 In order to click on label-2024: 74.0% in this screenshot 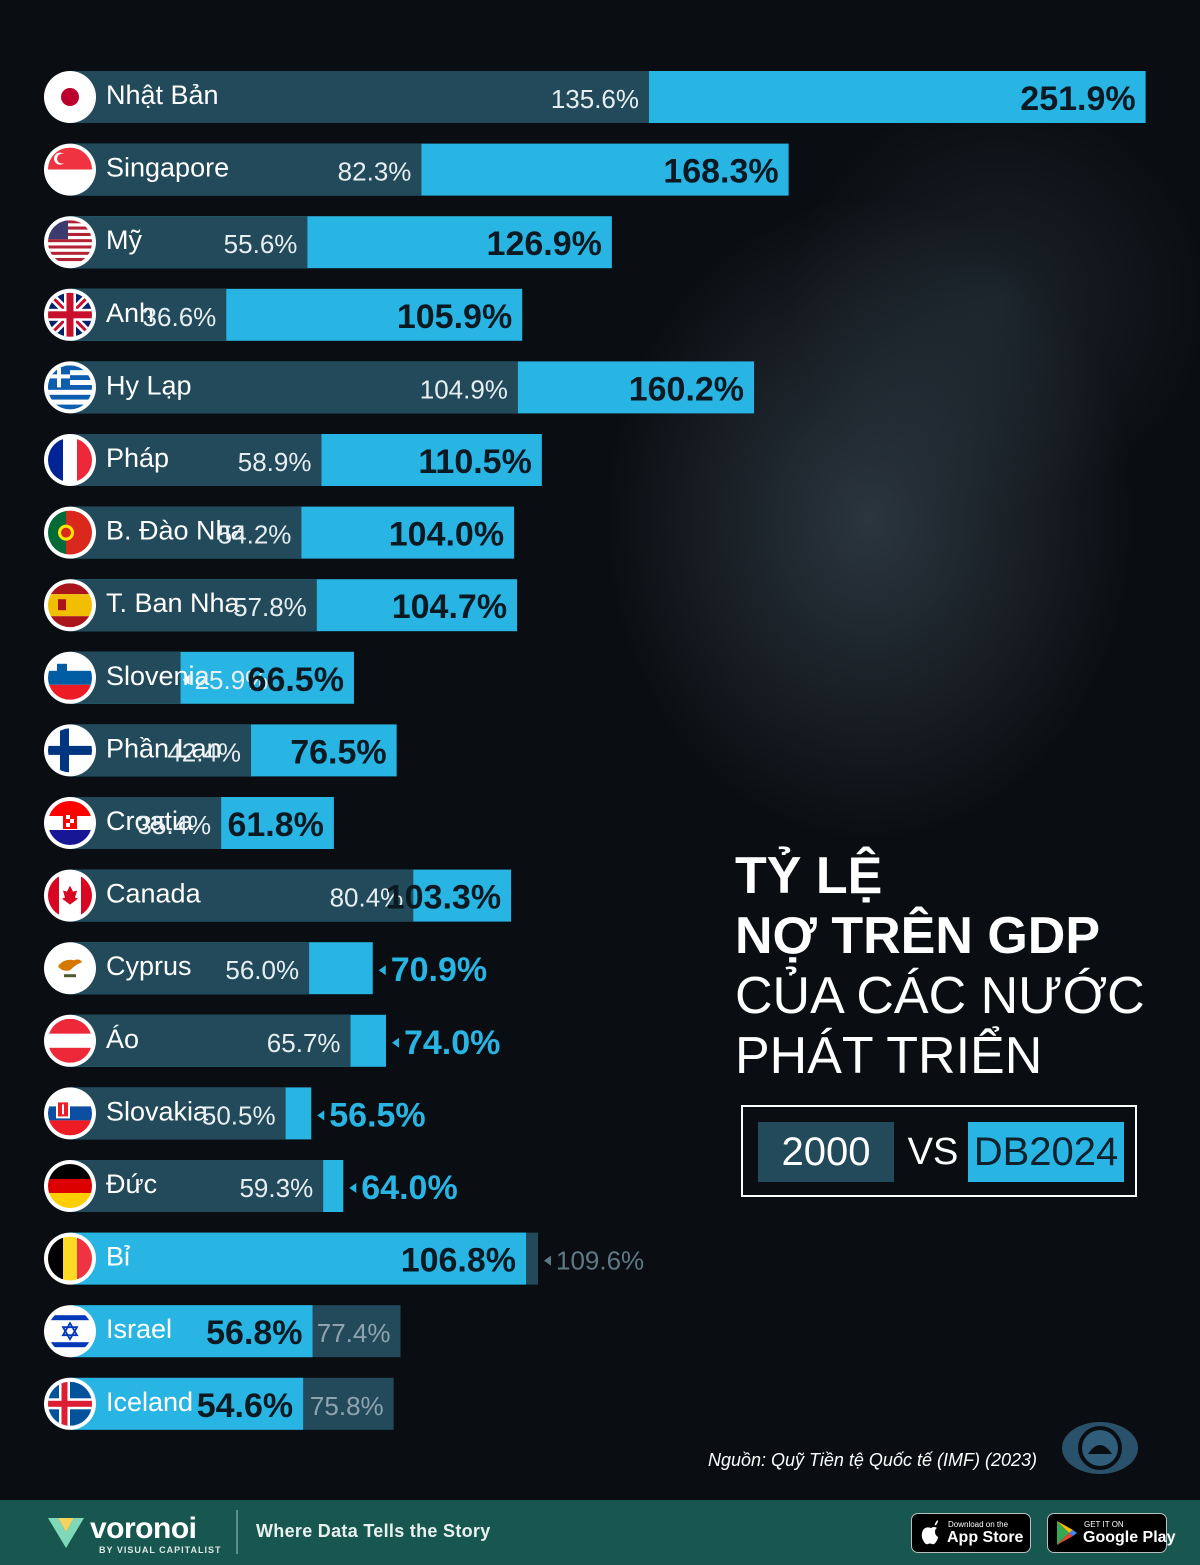, I will do `click(452, 1043)`.